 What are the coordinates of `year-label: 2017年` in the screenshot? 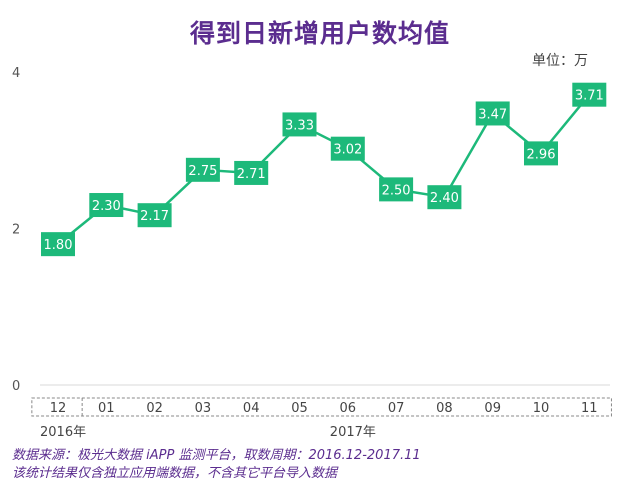 It's located at (353, 432).